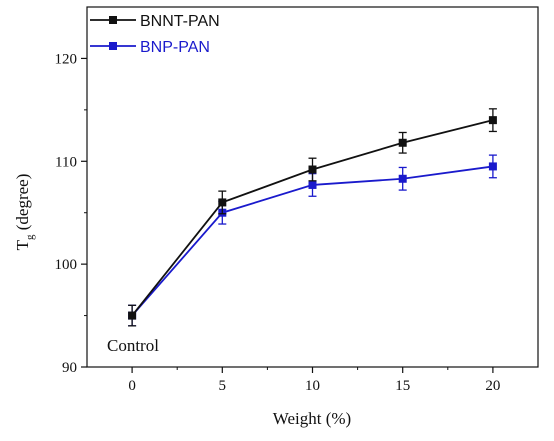  Describe the element at coordinates (312, 386) in the screenshot. I see `x-tick-label: 10` at that location.